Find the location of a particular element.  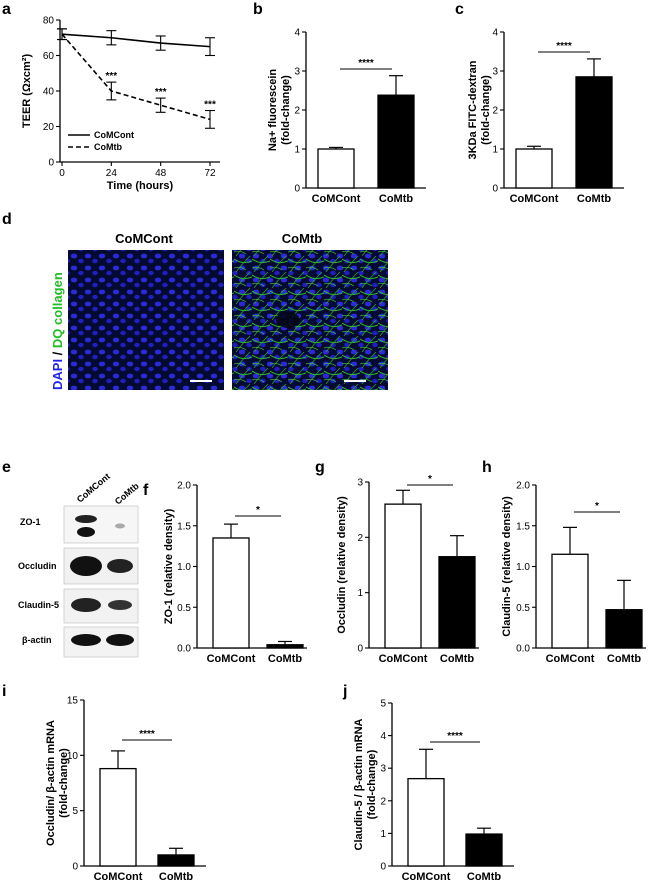

wb-label-zo1: ZO-1 is located at coordinates (30, 522).